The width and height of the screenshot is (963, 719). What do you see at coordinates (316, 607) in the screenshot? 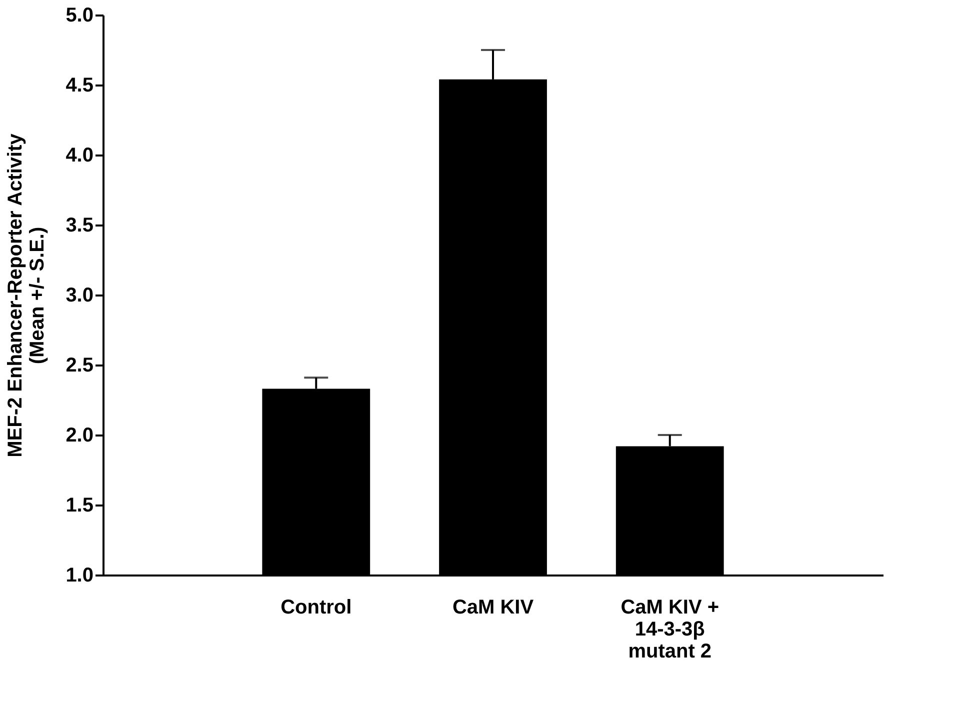
I see `x-tick-label: Control` at bounding box center [316, 607].